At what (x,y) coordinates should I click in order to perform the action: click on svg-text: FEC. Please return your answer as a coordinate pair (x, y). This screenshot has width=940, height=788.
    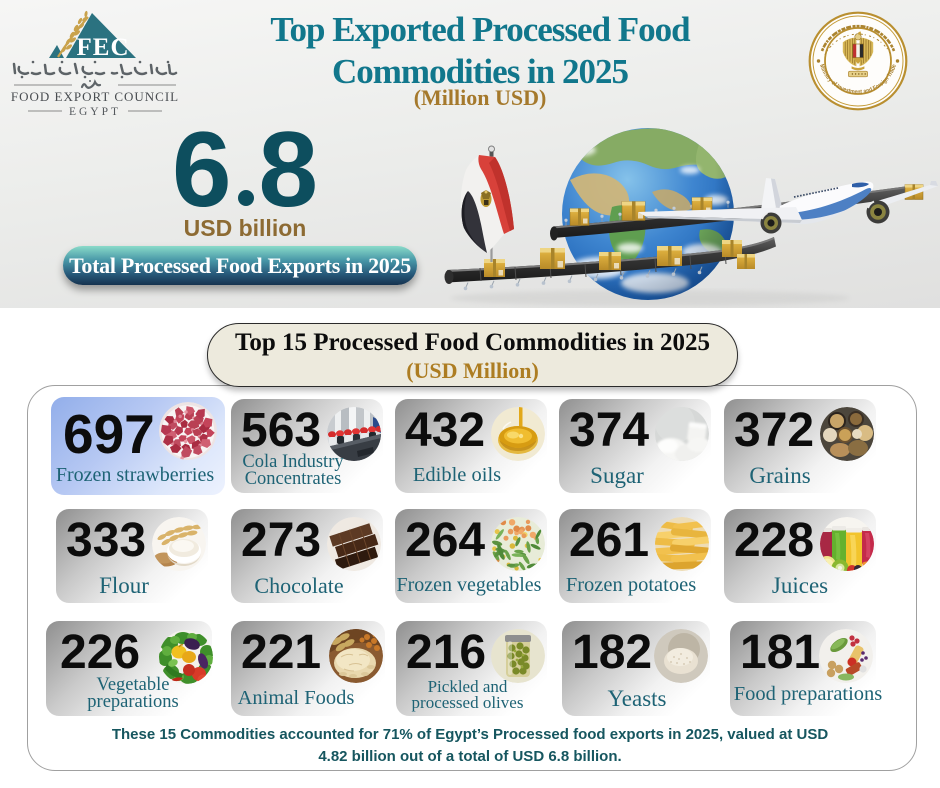
    Looking at the image, I should click on (103, 47).